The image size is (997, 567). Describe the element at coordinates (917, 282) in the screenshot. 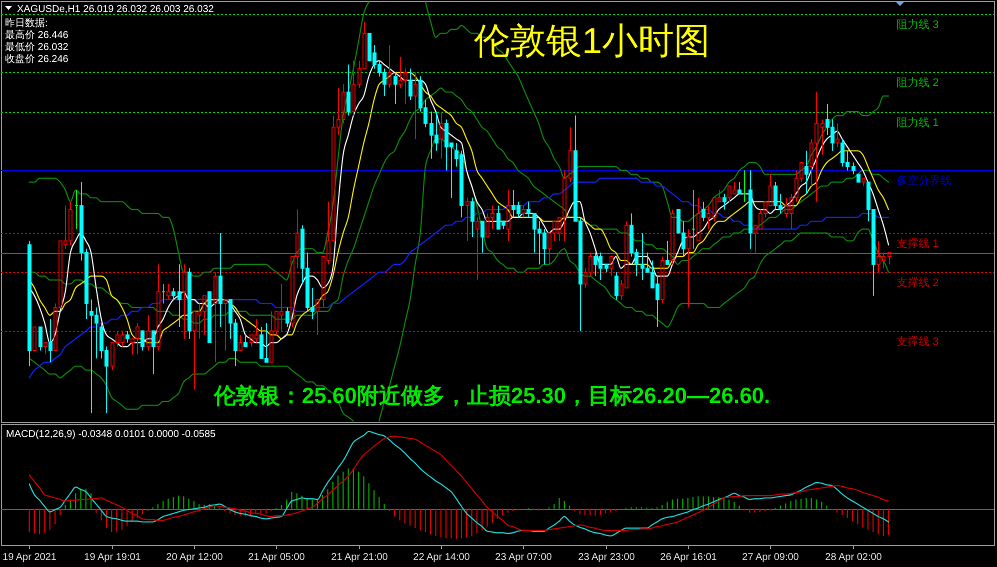

I see `ref-line-label: 支撑线 2` at that location.